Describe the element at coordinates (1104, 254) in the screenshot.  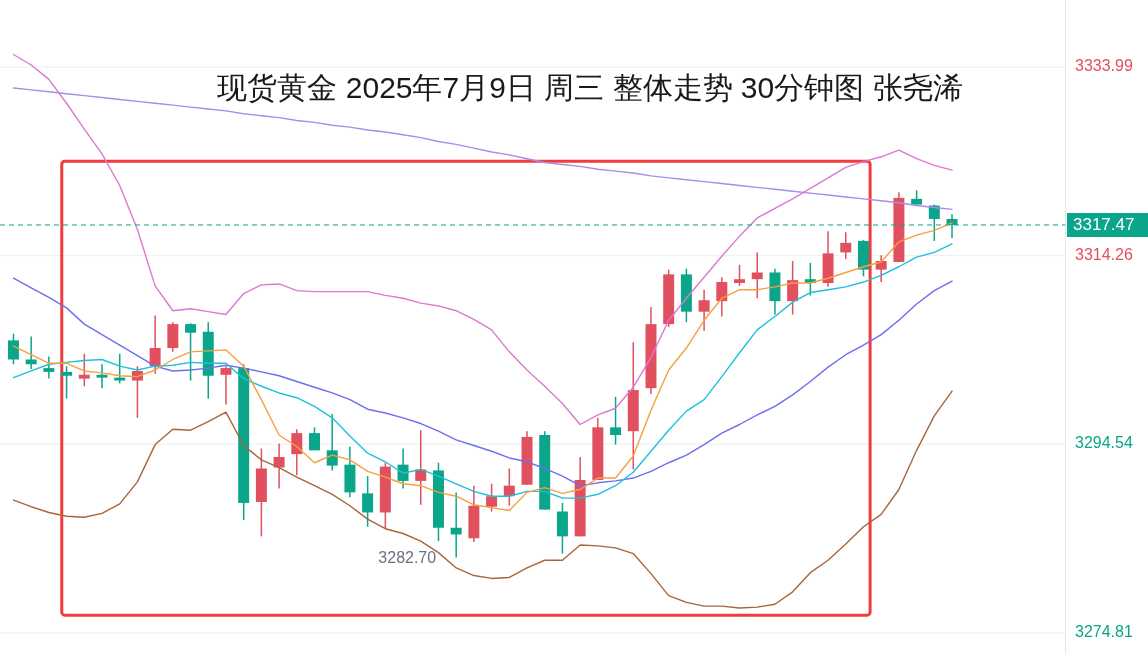
I see `ytick: 3314.26` at that location.